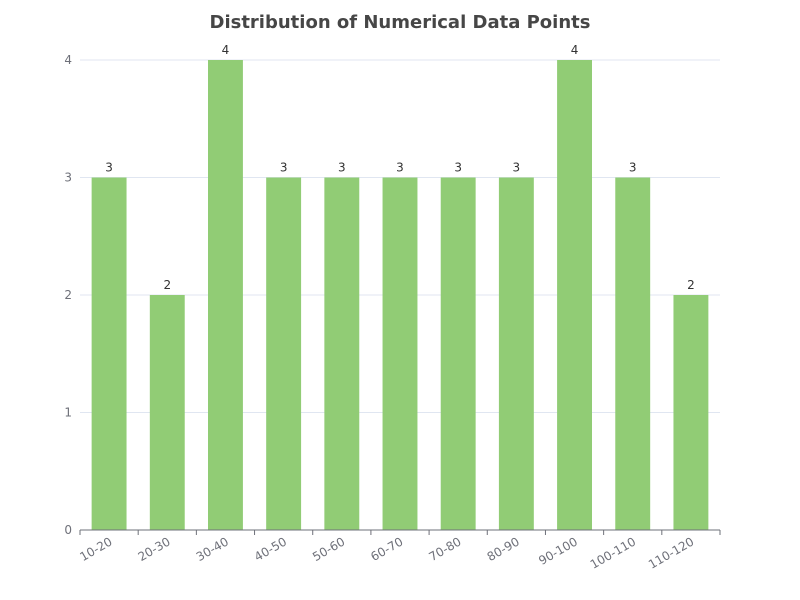 This screenshot has width=800, height=600. I want to click on data-label-60-70: 3, so click(400, 168).